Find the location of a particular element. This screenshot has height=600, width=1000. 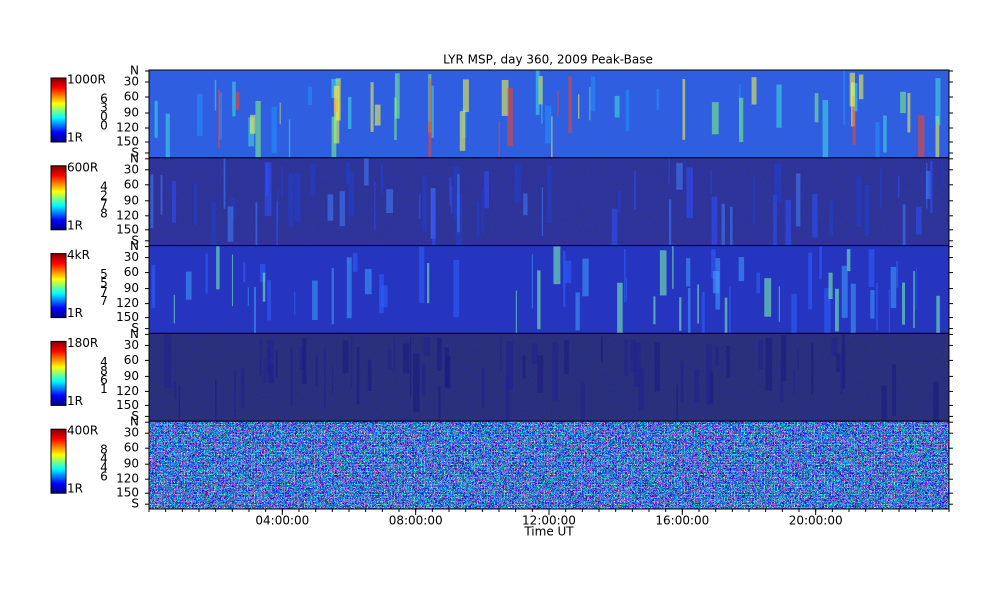

colorbar is located at coordinates (58, 286).